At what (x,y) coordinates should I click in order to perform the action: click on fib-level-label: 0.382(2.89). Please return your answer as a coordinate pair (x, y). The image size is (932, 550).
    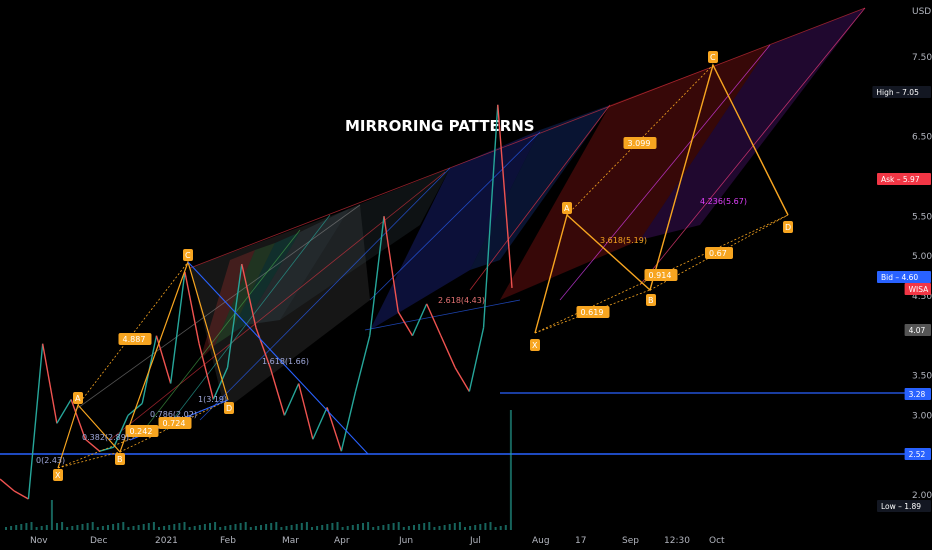
    Looking at the image, I should click on (105, 437).